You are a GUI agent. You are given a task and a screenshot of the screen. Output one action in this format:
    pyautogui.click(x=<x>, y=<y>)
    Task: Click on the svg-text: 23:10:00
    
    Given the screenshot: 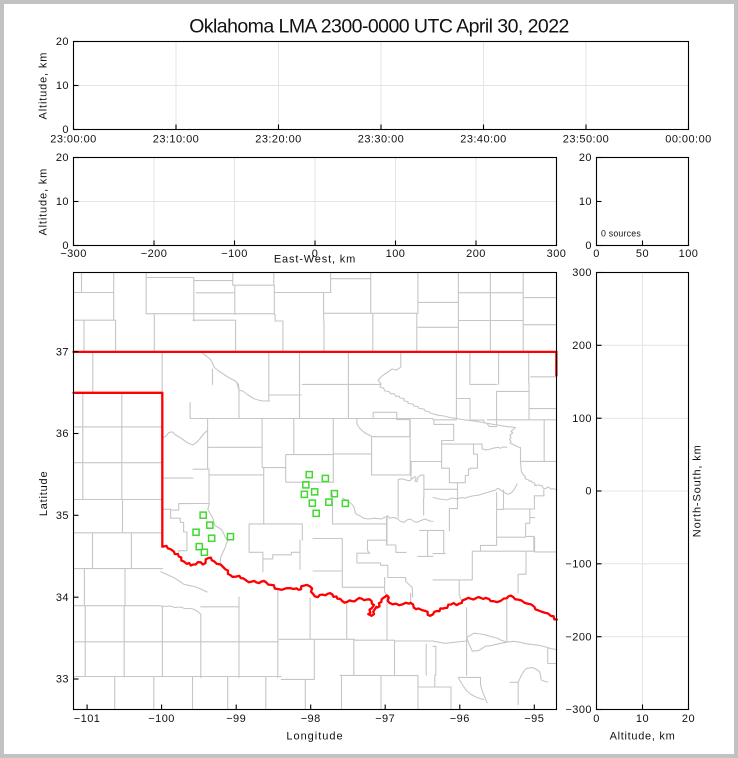 What is the action you would take?
    pyautogui.click(x=176, y=139)
    